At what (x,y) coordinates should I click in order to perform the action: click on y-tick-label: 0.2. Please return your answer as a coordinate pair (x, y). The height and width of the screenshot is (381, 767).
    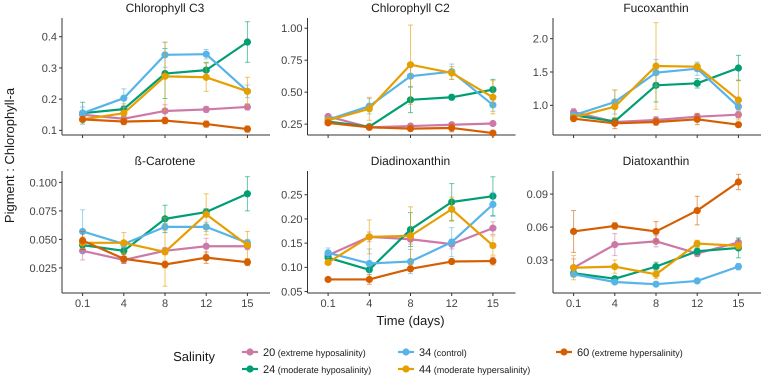
    Looking at the image, I should click on (49, 100).